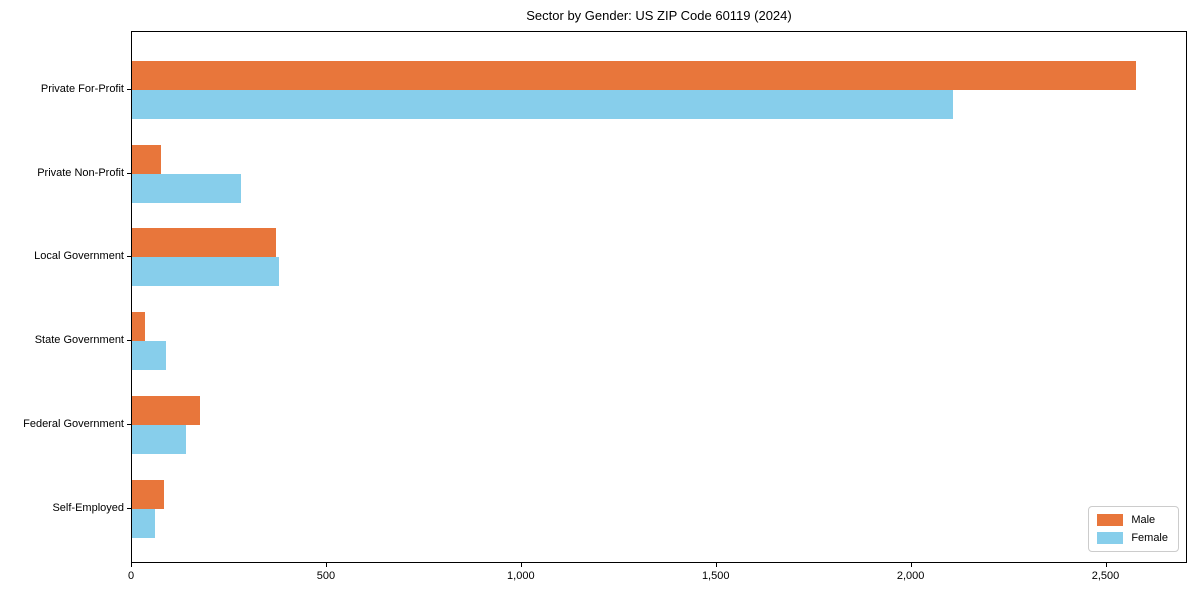  Describe the element at coordinates (149, 356) in the screenshot. I see `bar-female-state-government` at that location.